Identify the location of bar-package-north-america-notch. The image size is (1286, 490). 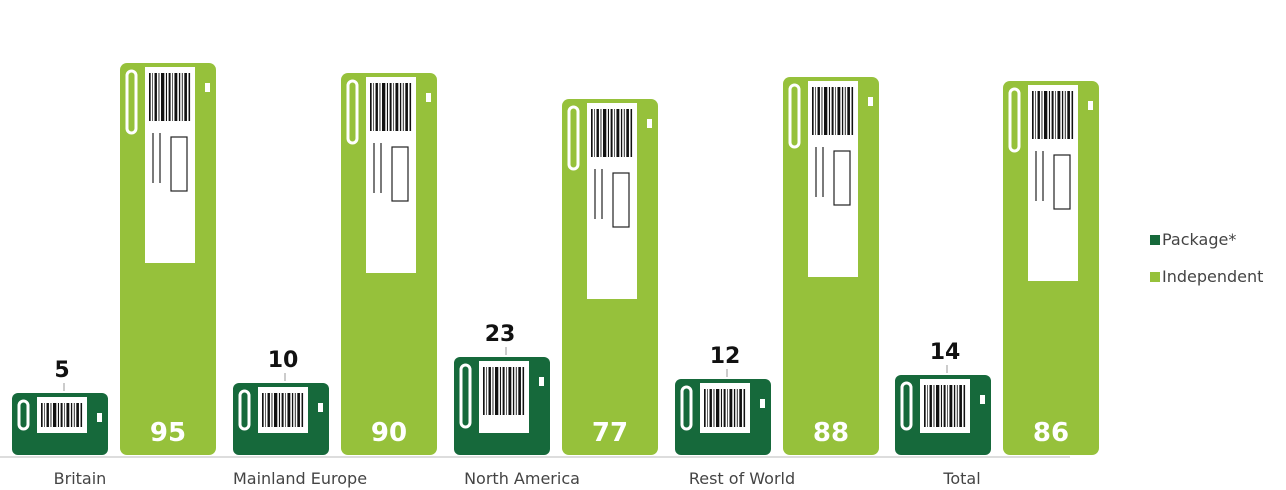
(541, 381).